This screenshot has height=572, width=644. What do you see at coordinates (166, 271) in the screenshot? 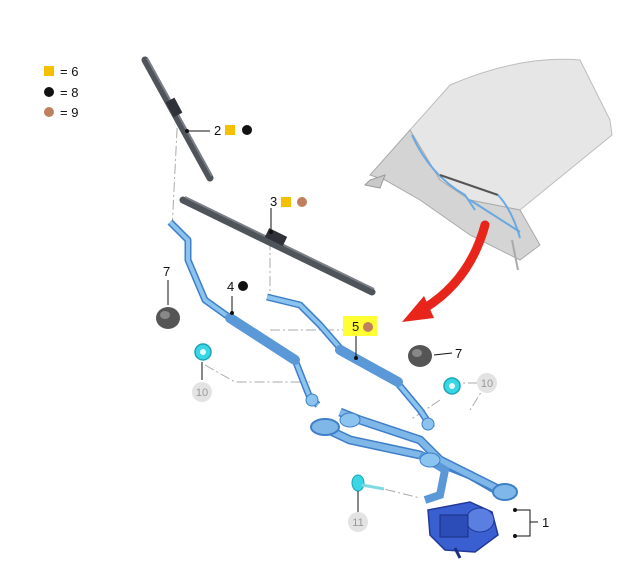
I see `callout-7-left: 7` at bounding box center [166, 271].